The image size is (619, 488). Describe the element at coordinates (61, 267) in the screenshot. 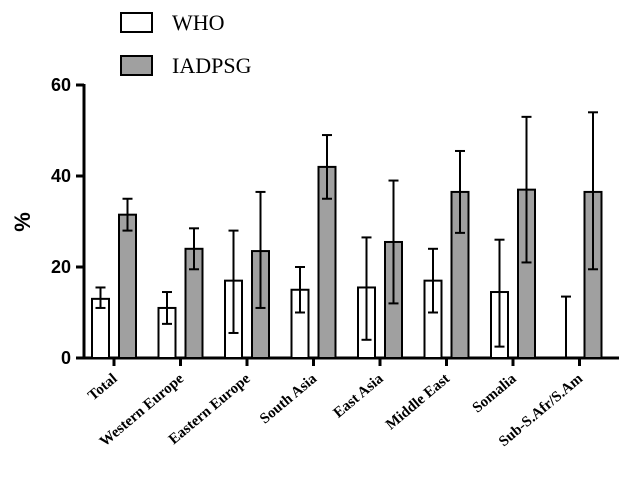

I see `y-tick-label: 20` at that location.